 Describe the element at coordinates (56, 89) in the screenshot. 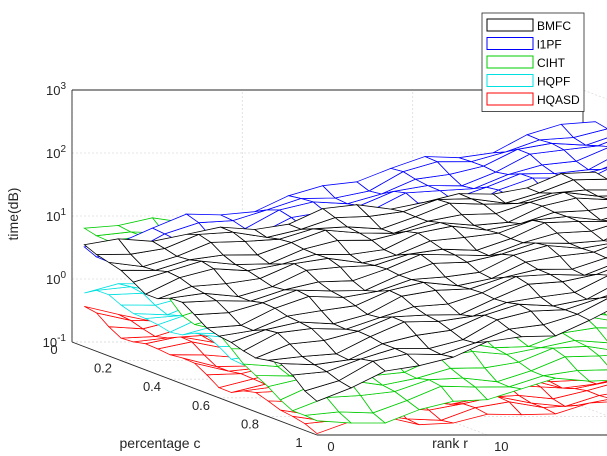

I see `z-tick-label: 10³` at that location.